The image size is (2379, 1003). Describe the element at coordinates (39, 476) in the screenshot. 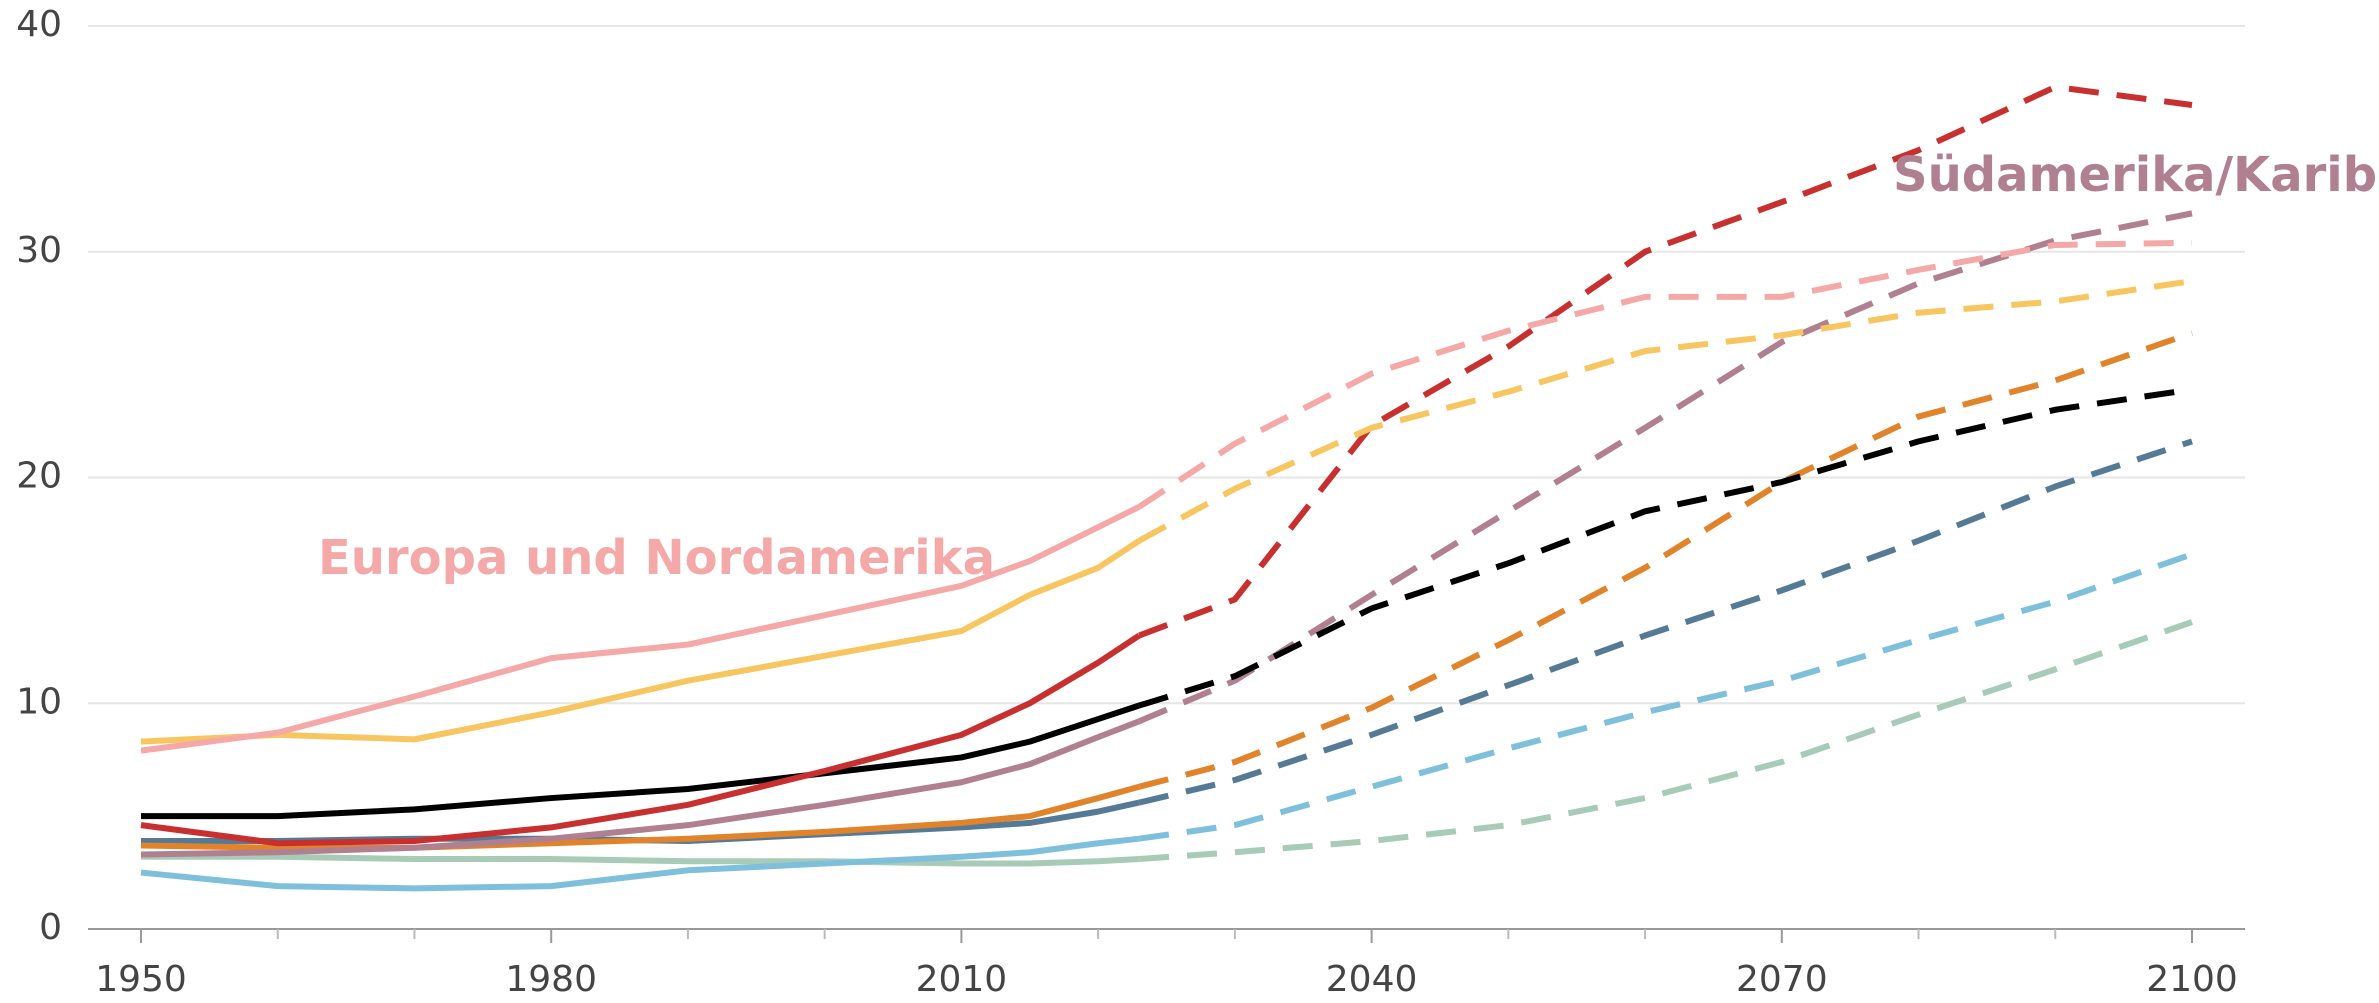

I see `y-tick-label: 20` at that location.